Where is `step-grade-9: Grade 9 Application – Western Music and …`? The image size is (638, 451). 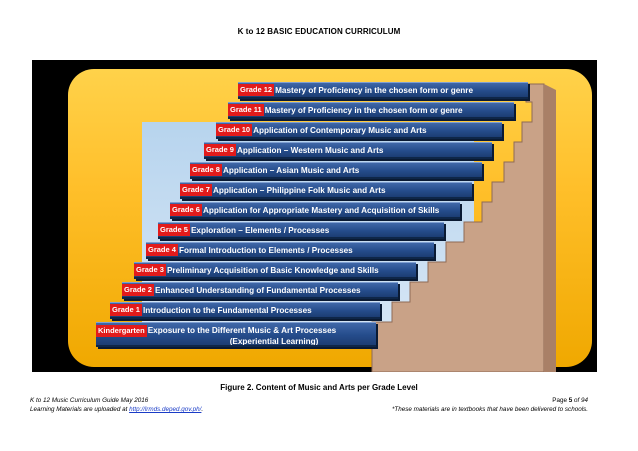 step-grade-9: Grade 9 Application – Western Music and … is located at coordinates (348, 150).